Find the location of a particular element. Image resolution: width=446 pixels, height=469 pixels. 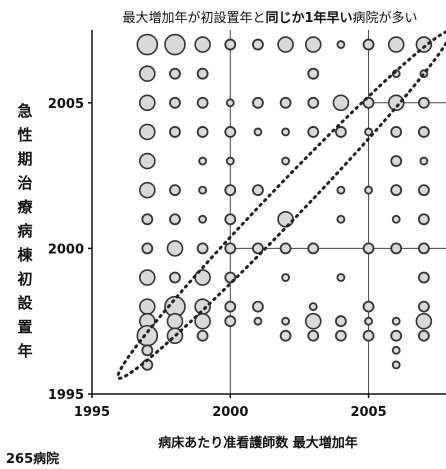

y-axis-title-char-3: 治 is located at coordinates (24, 183).